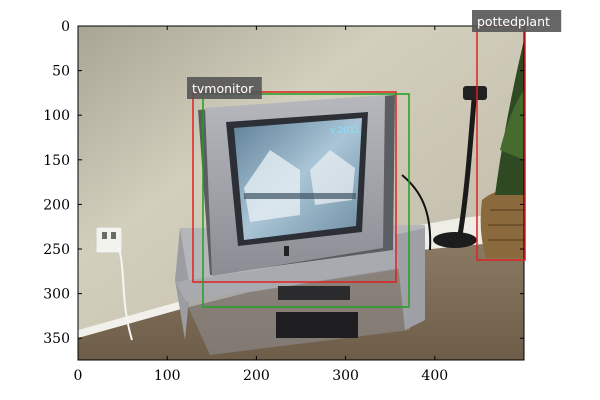 This screenshot has width=600, height=400. I want to click on x-tick-label: 300, so click(345, 376).